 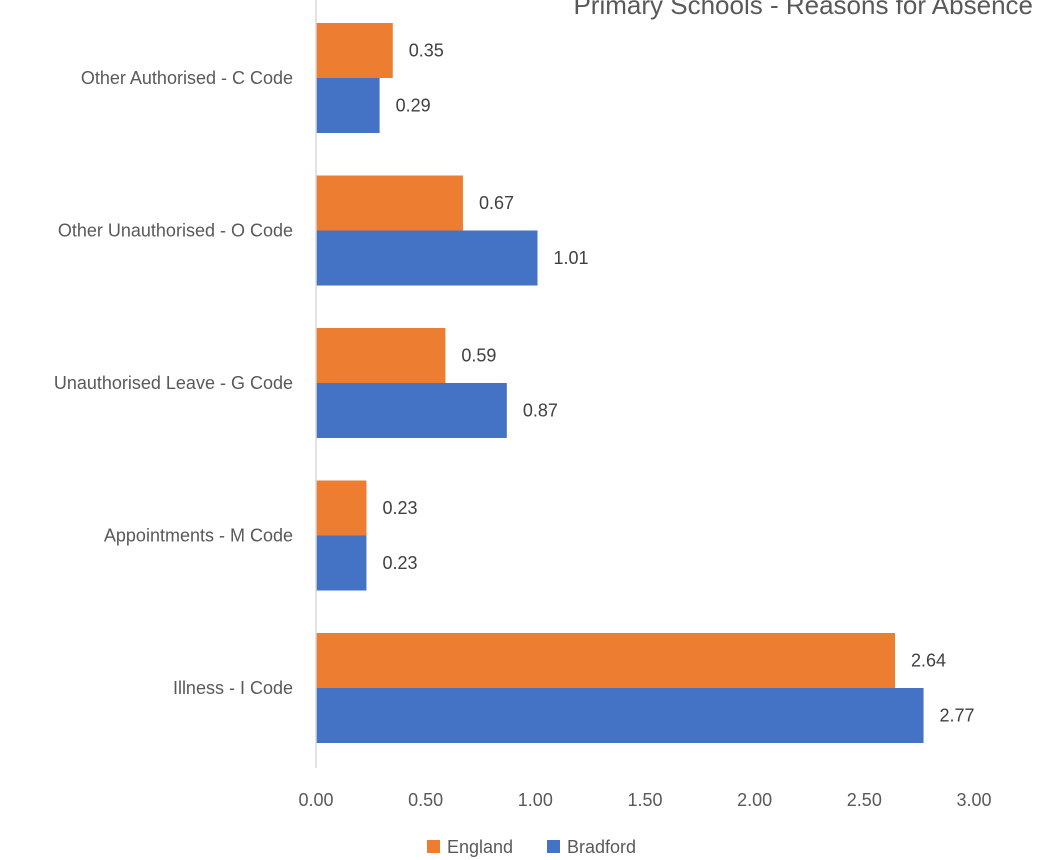 I want to click on data-label: 0.87, so click(x=540, y=411).